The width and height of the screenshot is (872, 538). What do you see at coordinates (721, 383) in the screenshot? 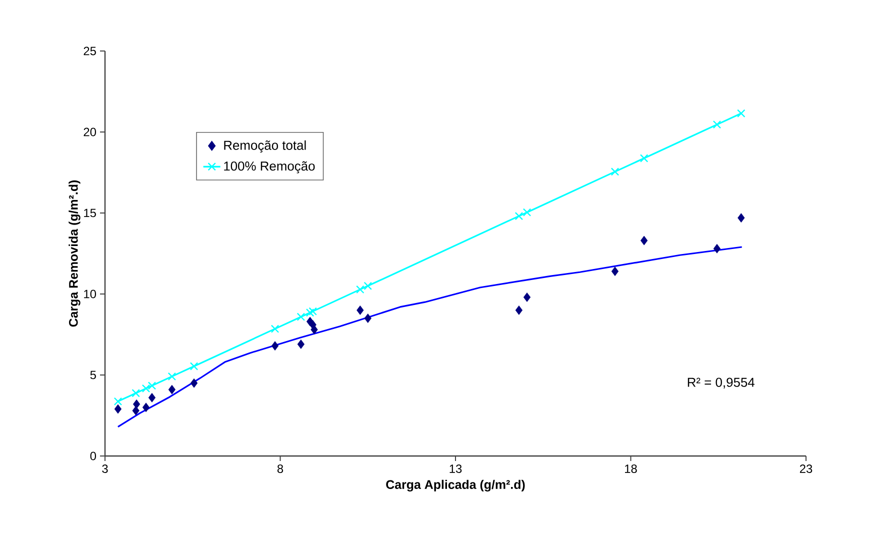
I see `annotation: R² = 0,9554` at bounding box center [721, 383].